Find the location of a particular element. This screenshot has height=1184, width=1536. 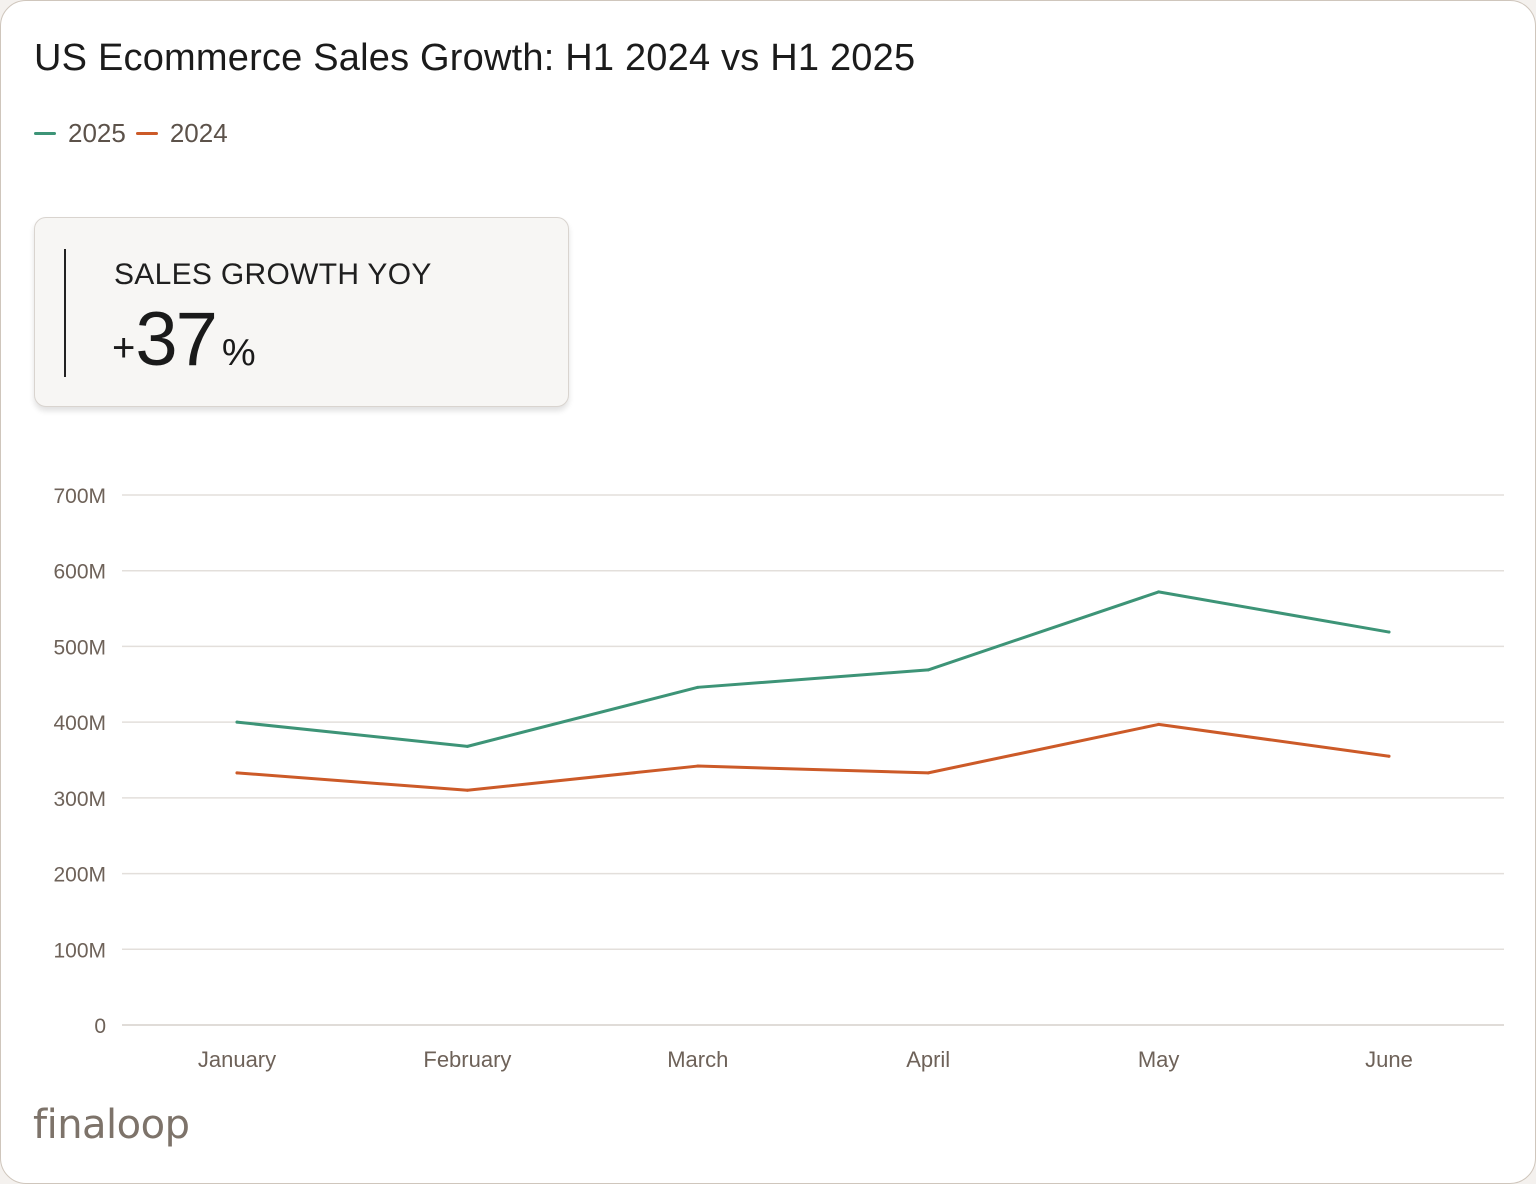

x-tick-label: January is located at coordinates (237, 1059).